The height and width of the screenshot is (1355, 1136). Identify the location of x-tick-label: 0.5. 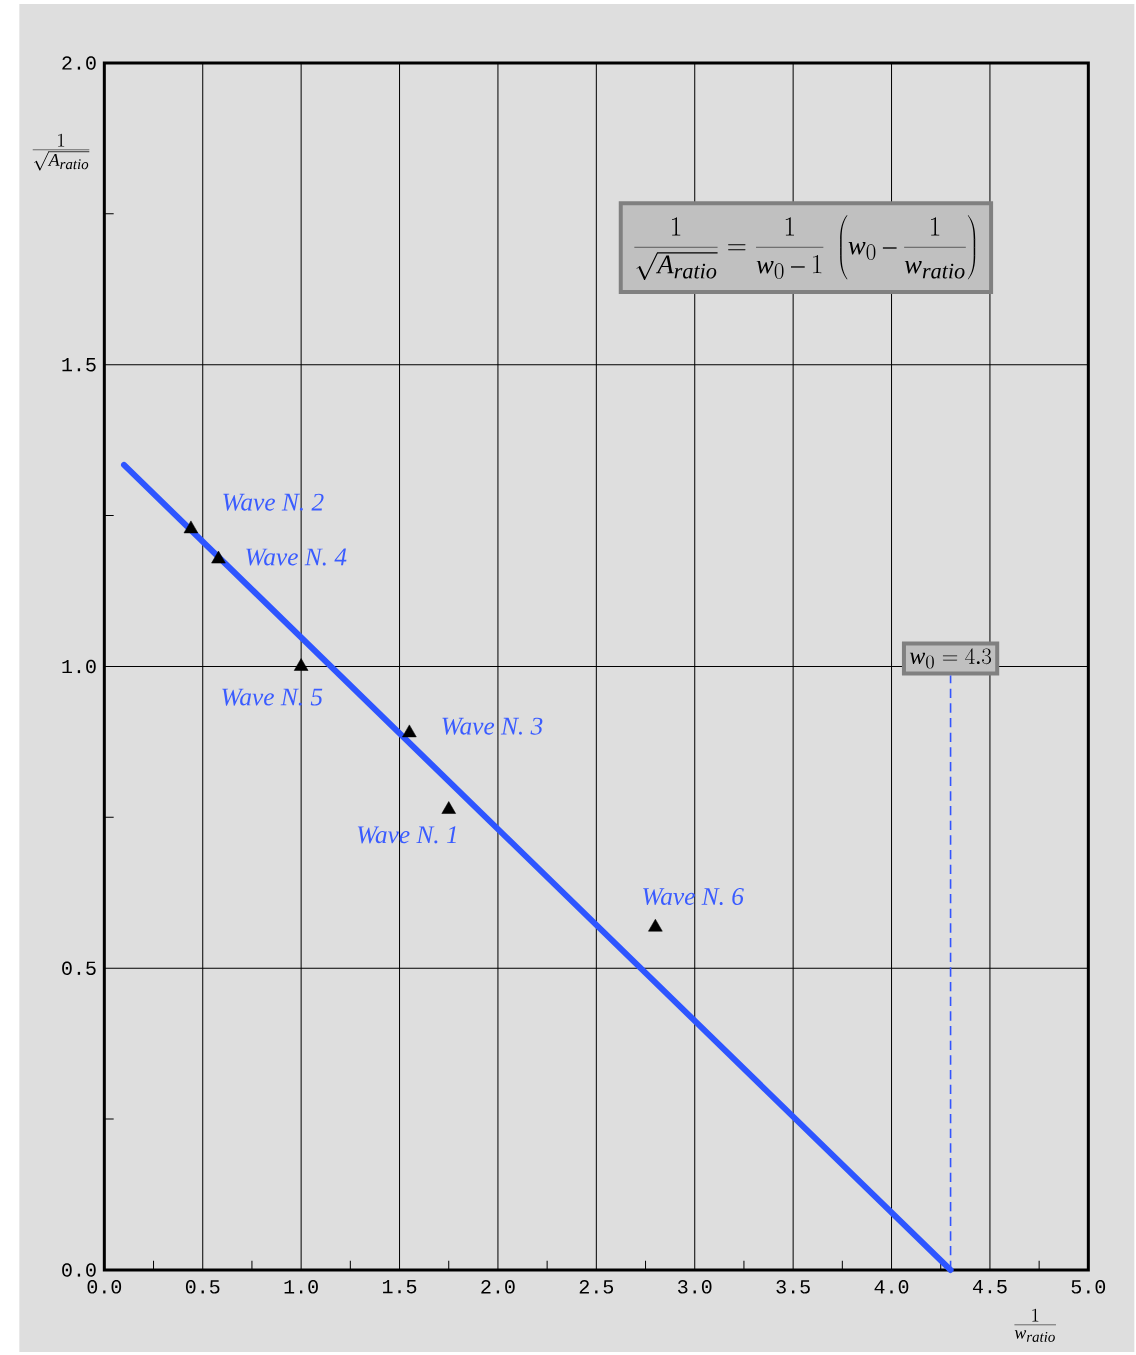
(202, 1287).